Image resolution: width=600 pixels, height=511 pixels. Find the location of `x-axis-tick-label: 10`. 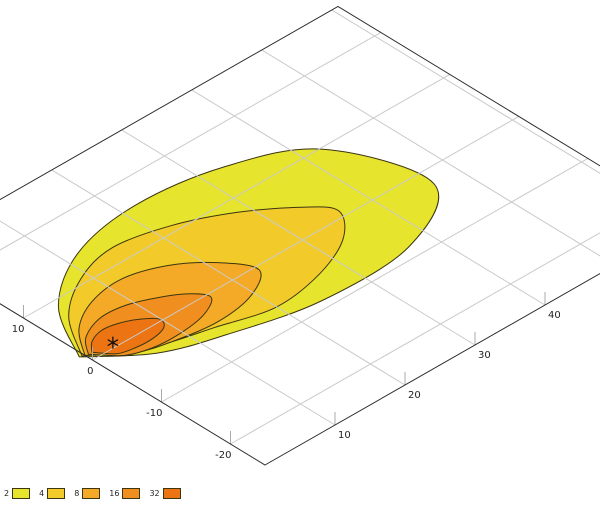

x-axis-tick-label: 10 is located at coordinates (344, 435).